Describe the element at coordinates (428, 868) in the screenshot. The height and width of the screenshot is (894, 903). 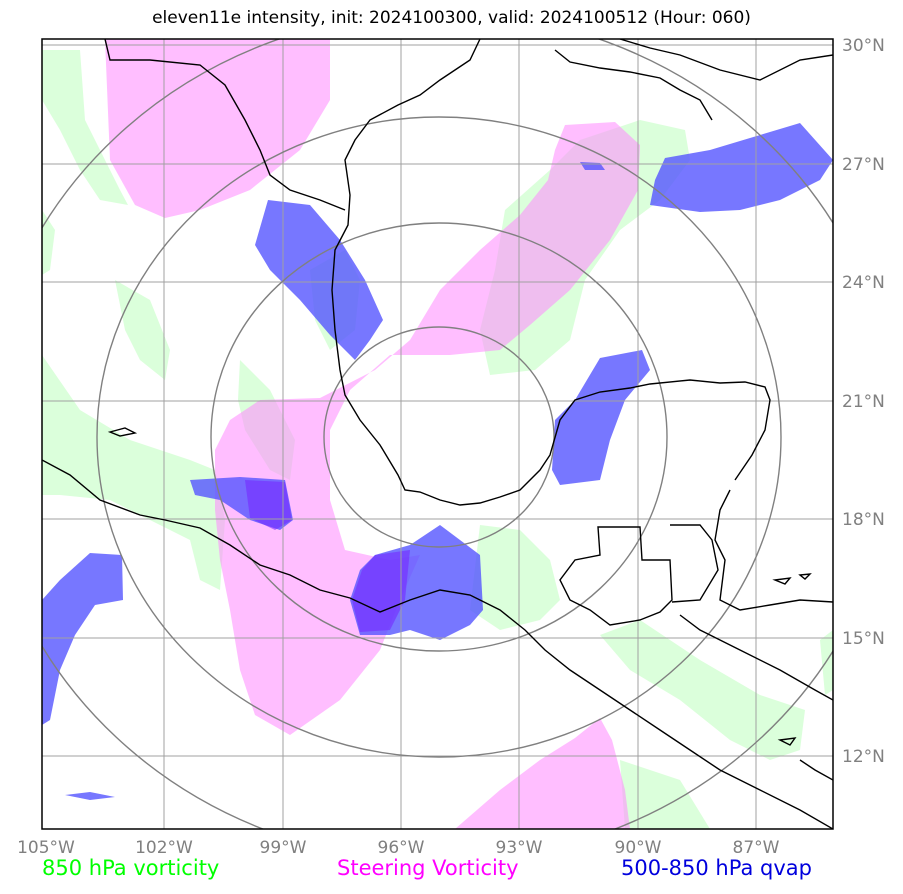
I see `legend-steering: Steering Vorticity` at that location.